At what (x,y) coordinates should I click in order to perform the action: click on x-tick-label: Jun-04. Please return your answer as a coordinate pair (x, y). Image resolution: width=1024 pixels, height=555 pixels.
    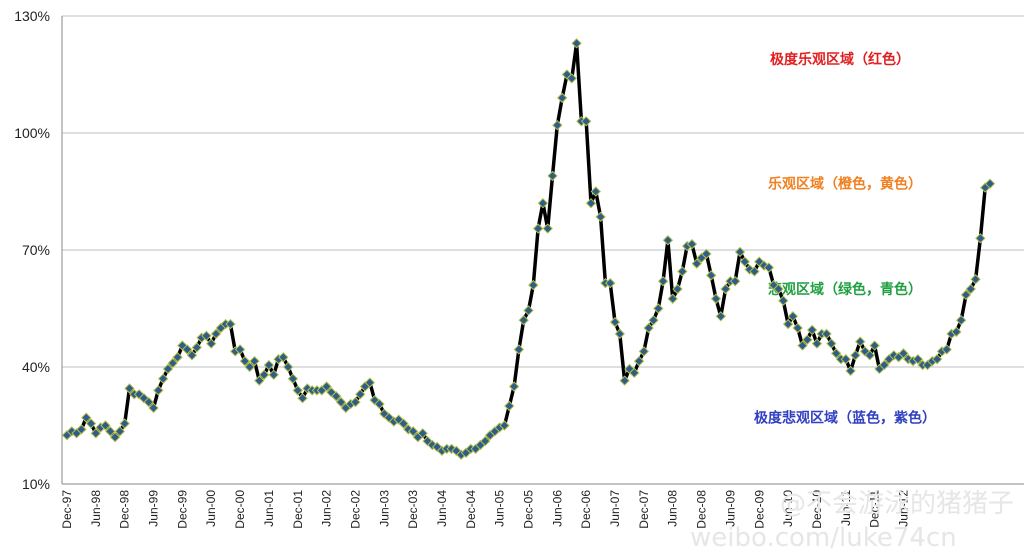
    Looking at the image, I should click on (442, 508).